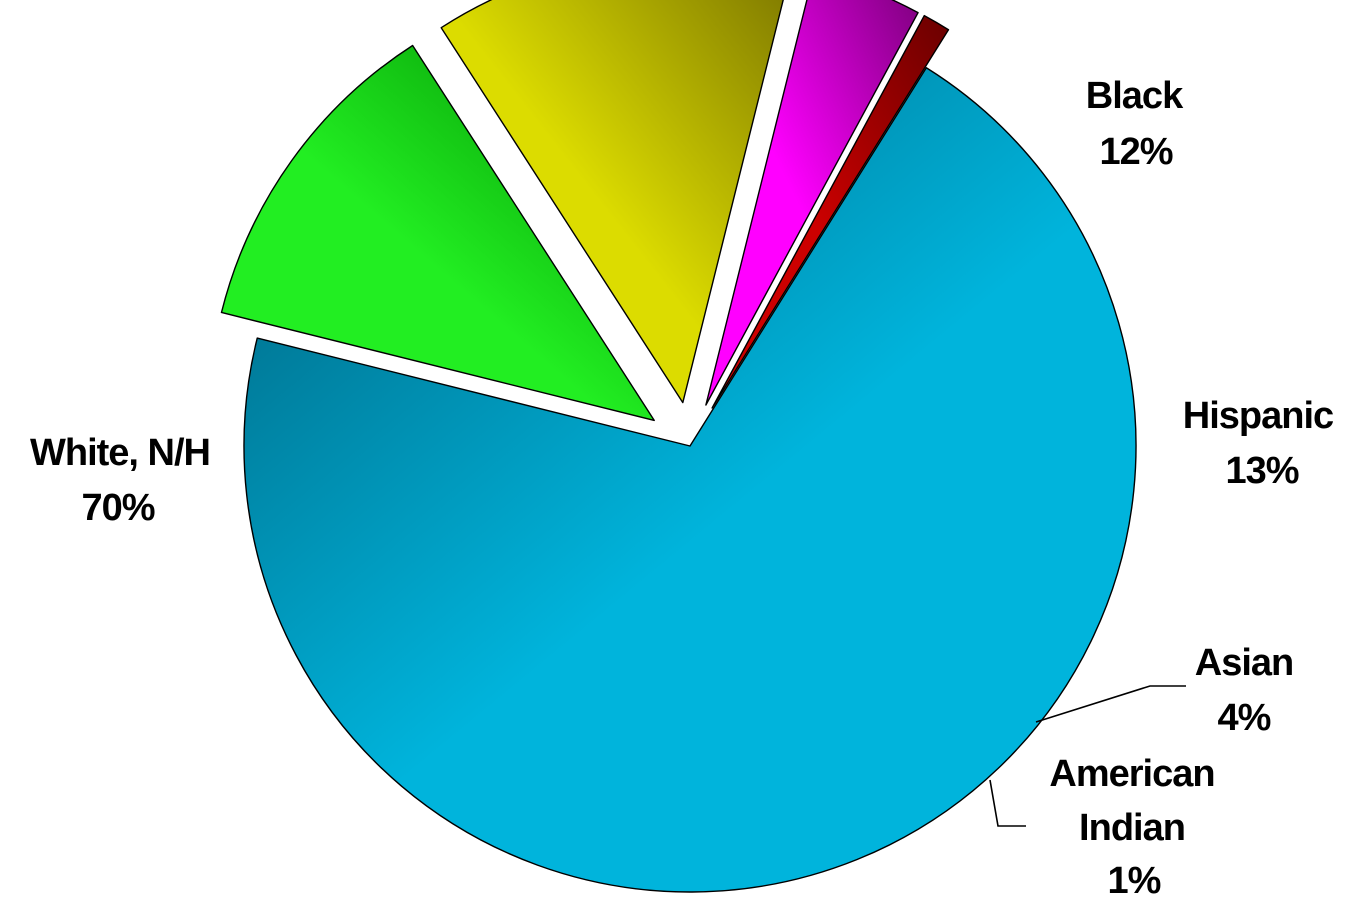  I want to click on label-asian-percent: 4%, so click(1244, 718).